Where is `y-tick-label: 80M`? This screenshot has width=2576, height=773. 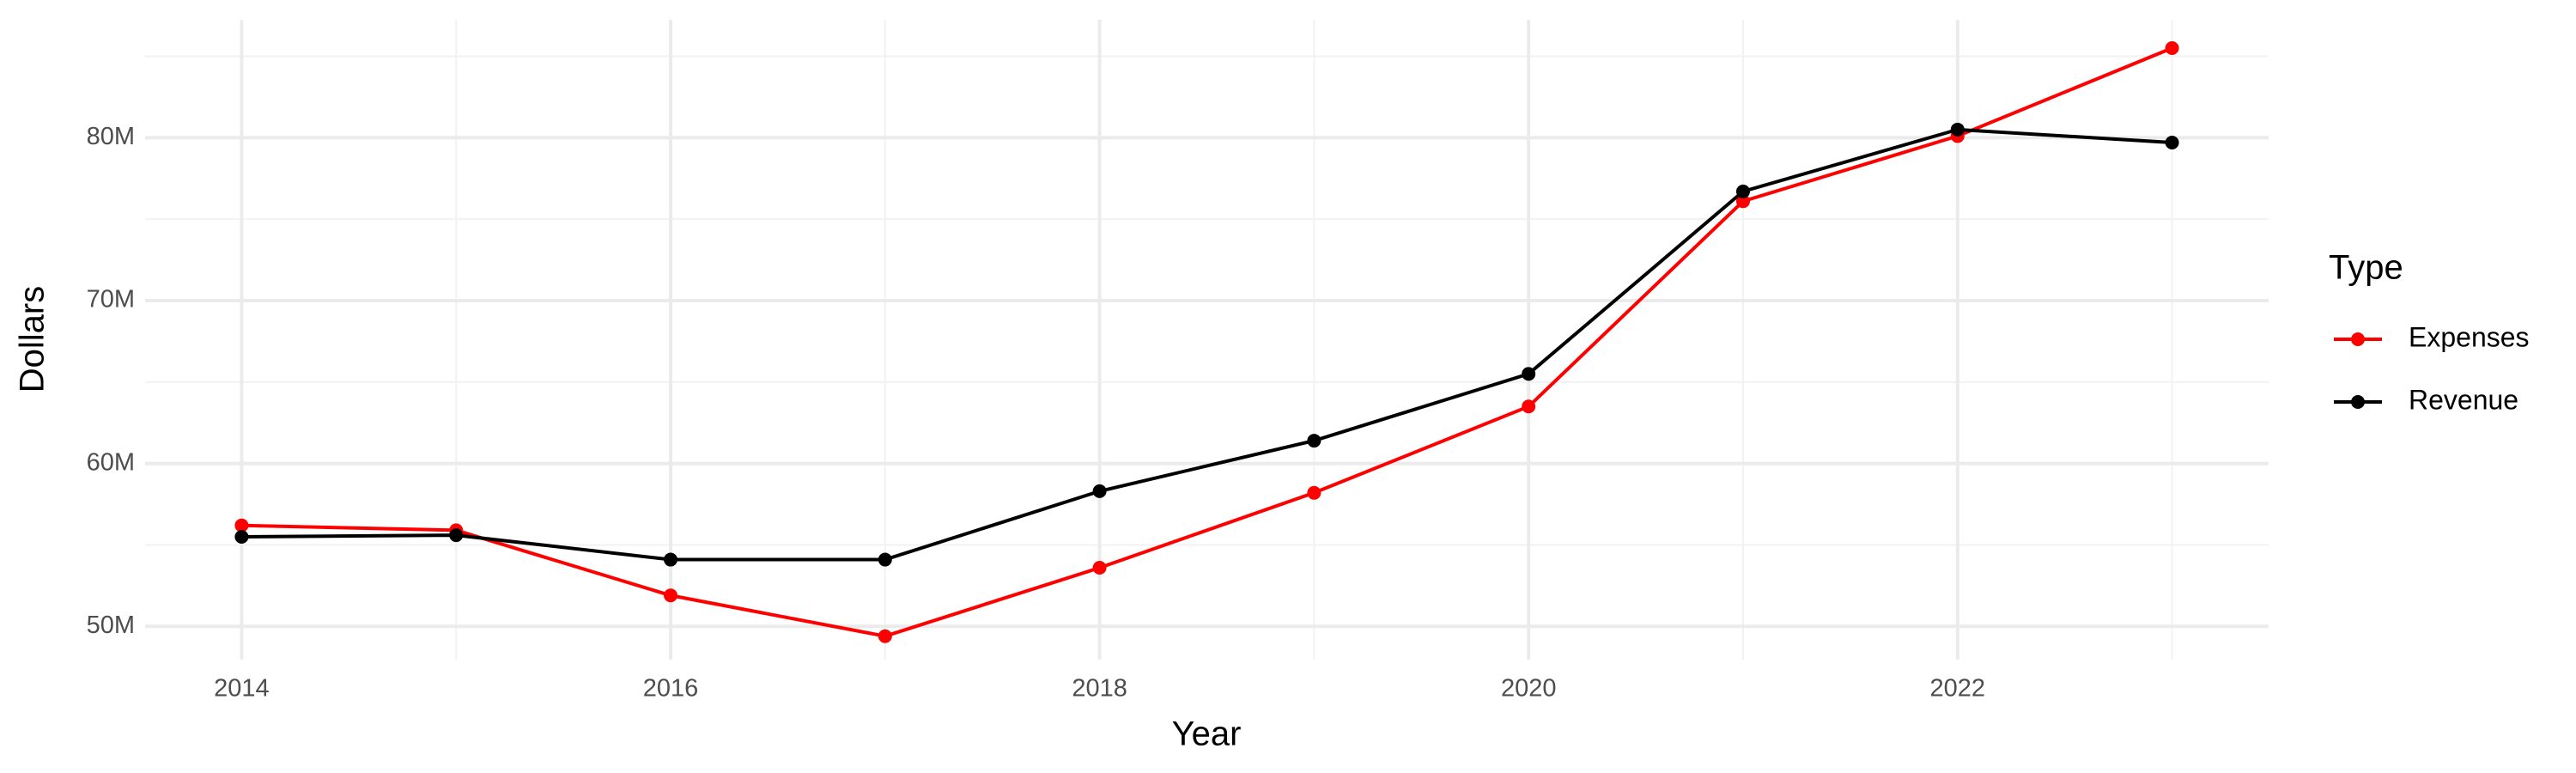 y-tick-label: 80M is located at coordinates (111, 136).